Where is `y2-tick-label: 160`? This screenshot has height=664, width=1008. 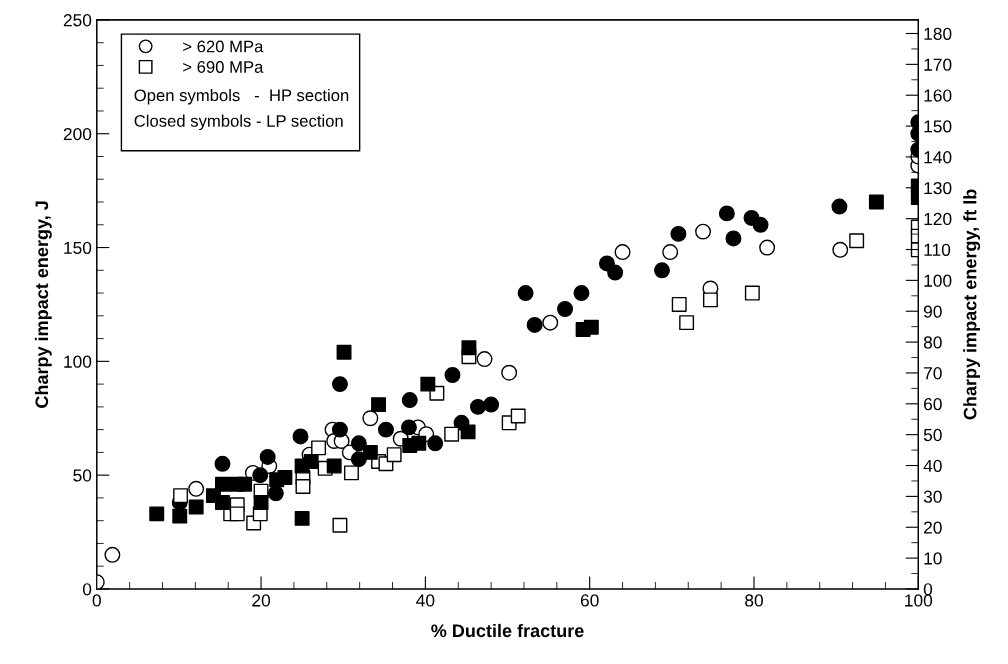 y2-tick-label: 160 is located at coordinates (938, 95).